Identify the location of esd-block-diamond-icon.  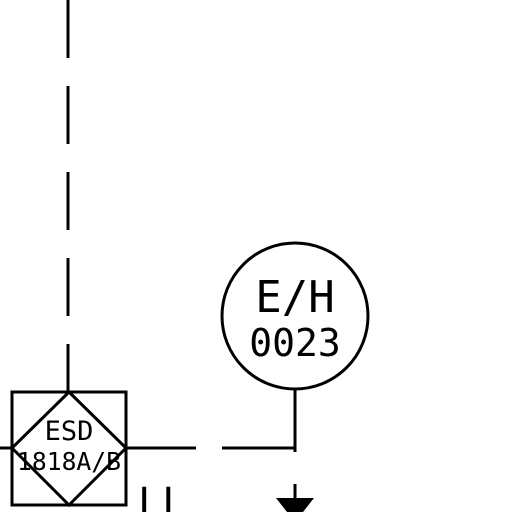
(69, 448).